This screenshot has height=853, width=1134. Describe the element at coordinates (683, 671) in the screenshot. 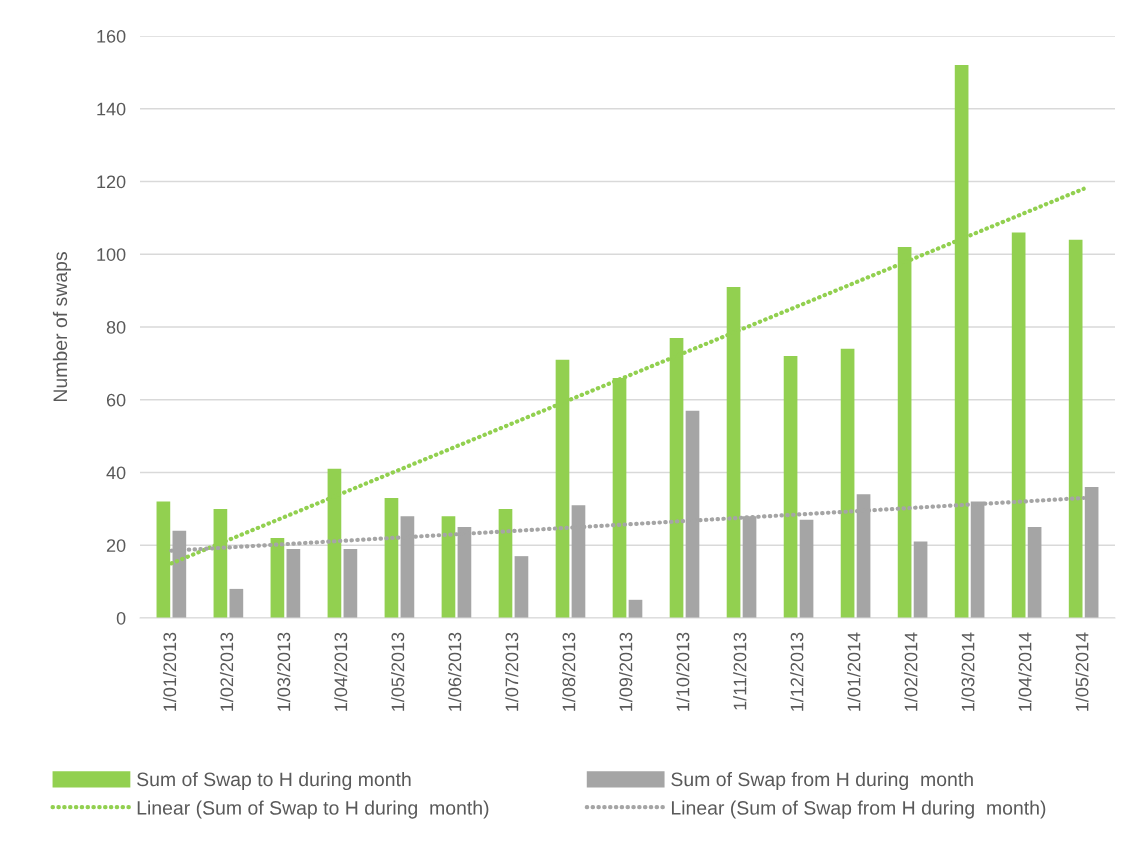

I see `x-tick-label: 1/10/2013` at that location.